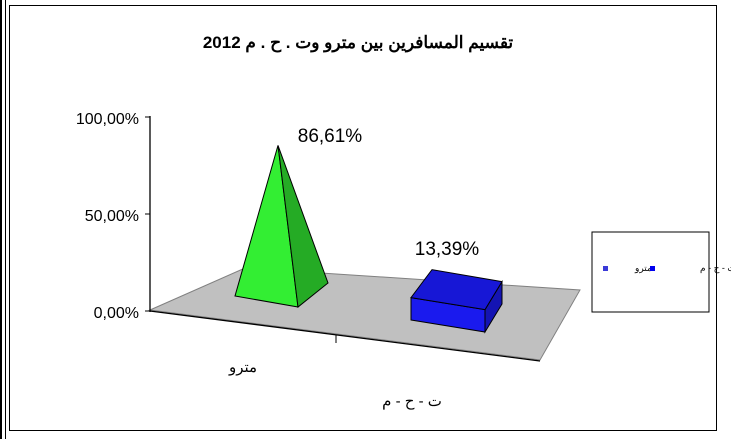  I want to click on window-border-left, so click(1, 219).